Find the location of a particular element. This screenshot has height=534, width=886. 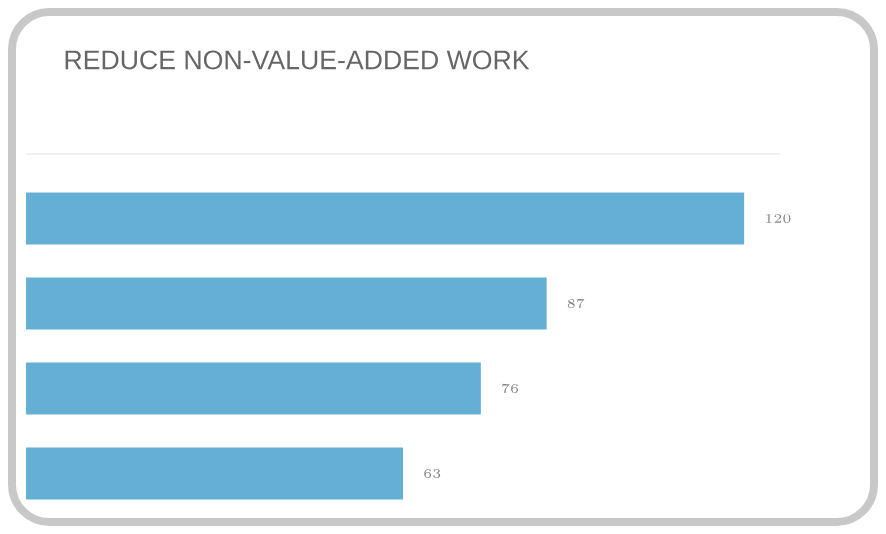

chart-title: REDUCE NON-VALUE-ADDED WORK is located at coordinates (297, 60).